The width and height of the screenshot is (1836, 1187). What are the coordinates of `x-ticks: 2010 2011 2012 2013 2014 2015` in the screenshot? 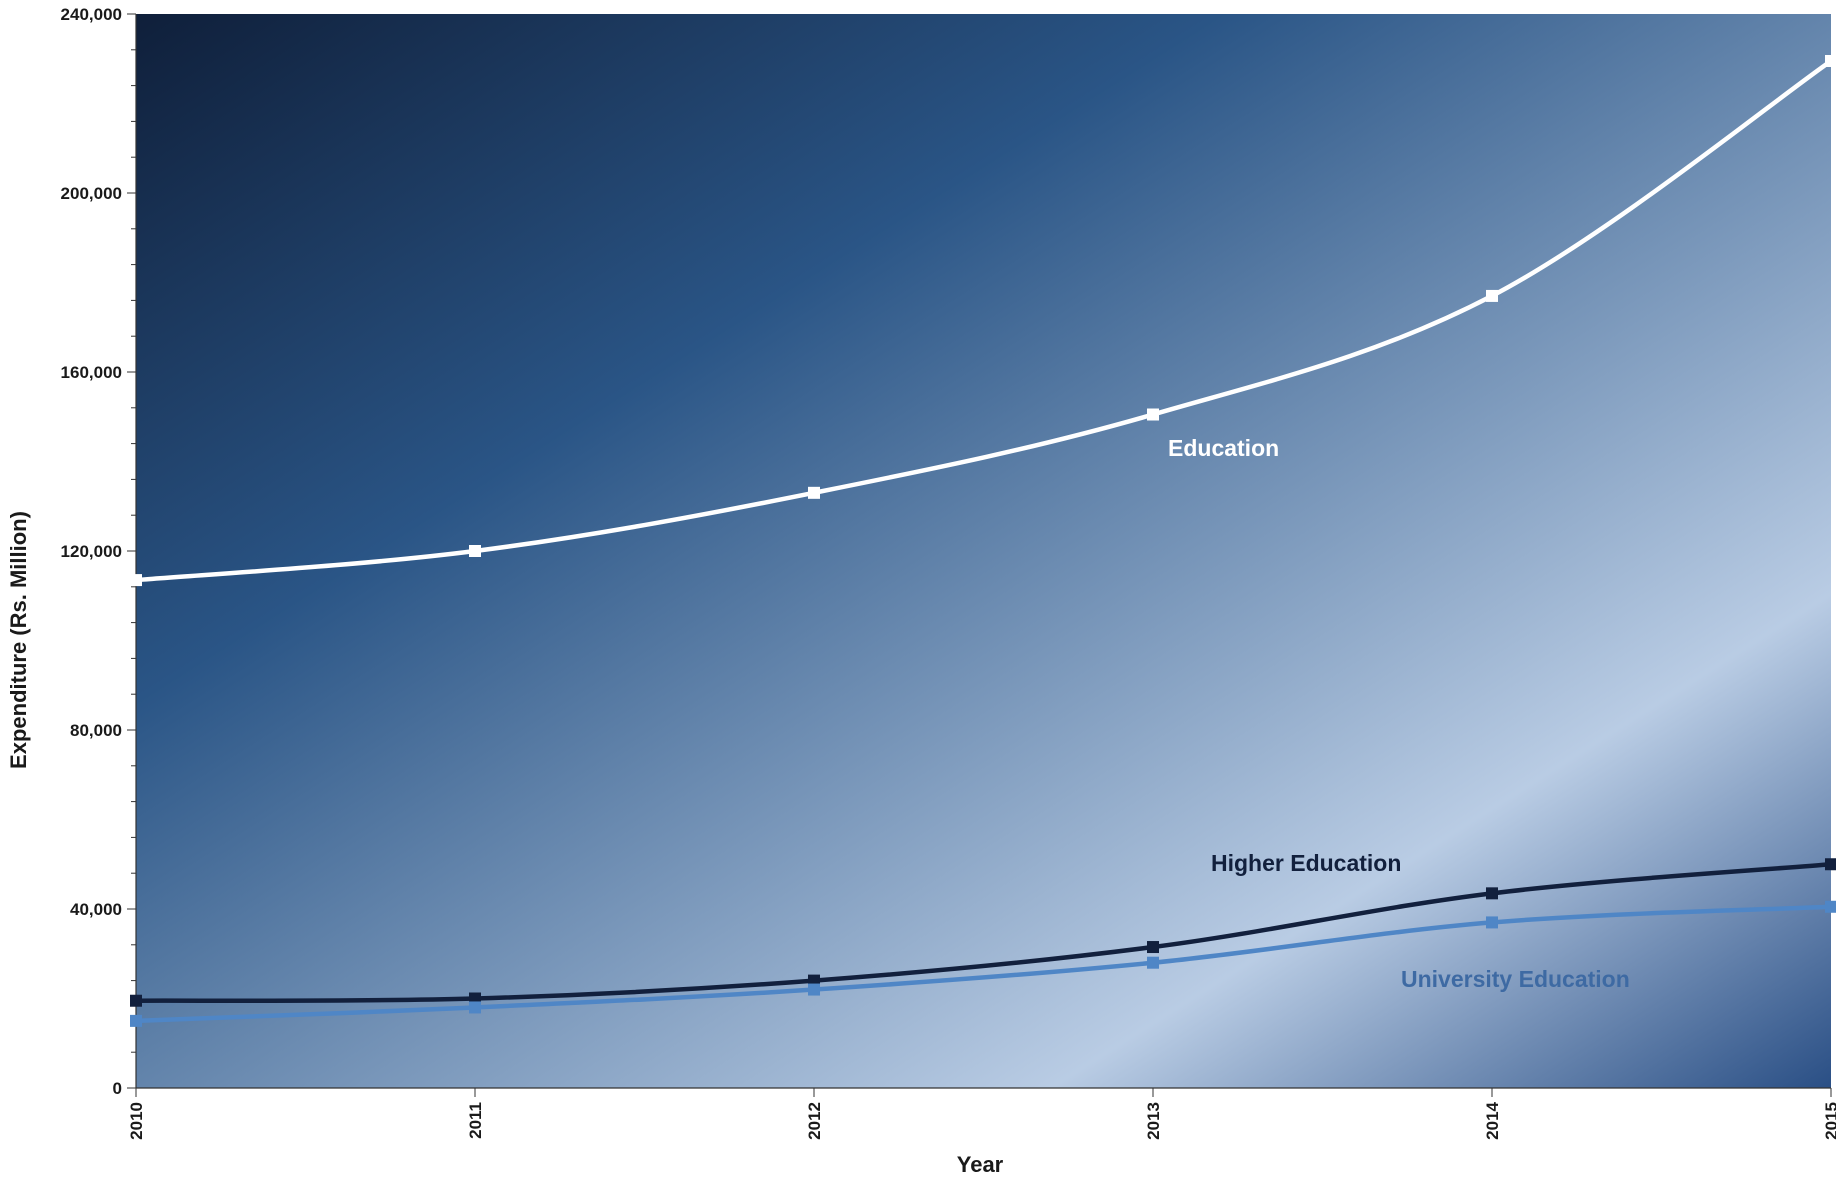 It's located at (981, 1114).